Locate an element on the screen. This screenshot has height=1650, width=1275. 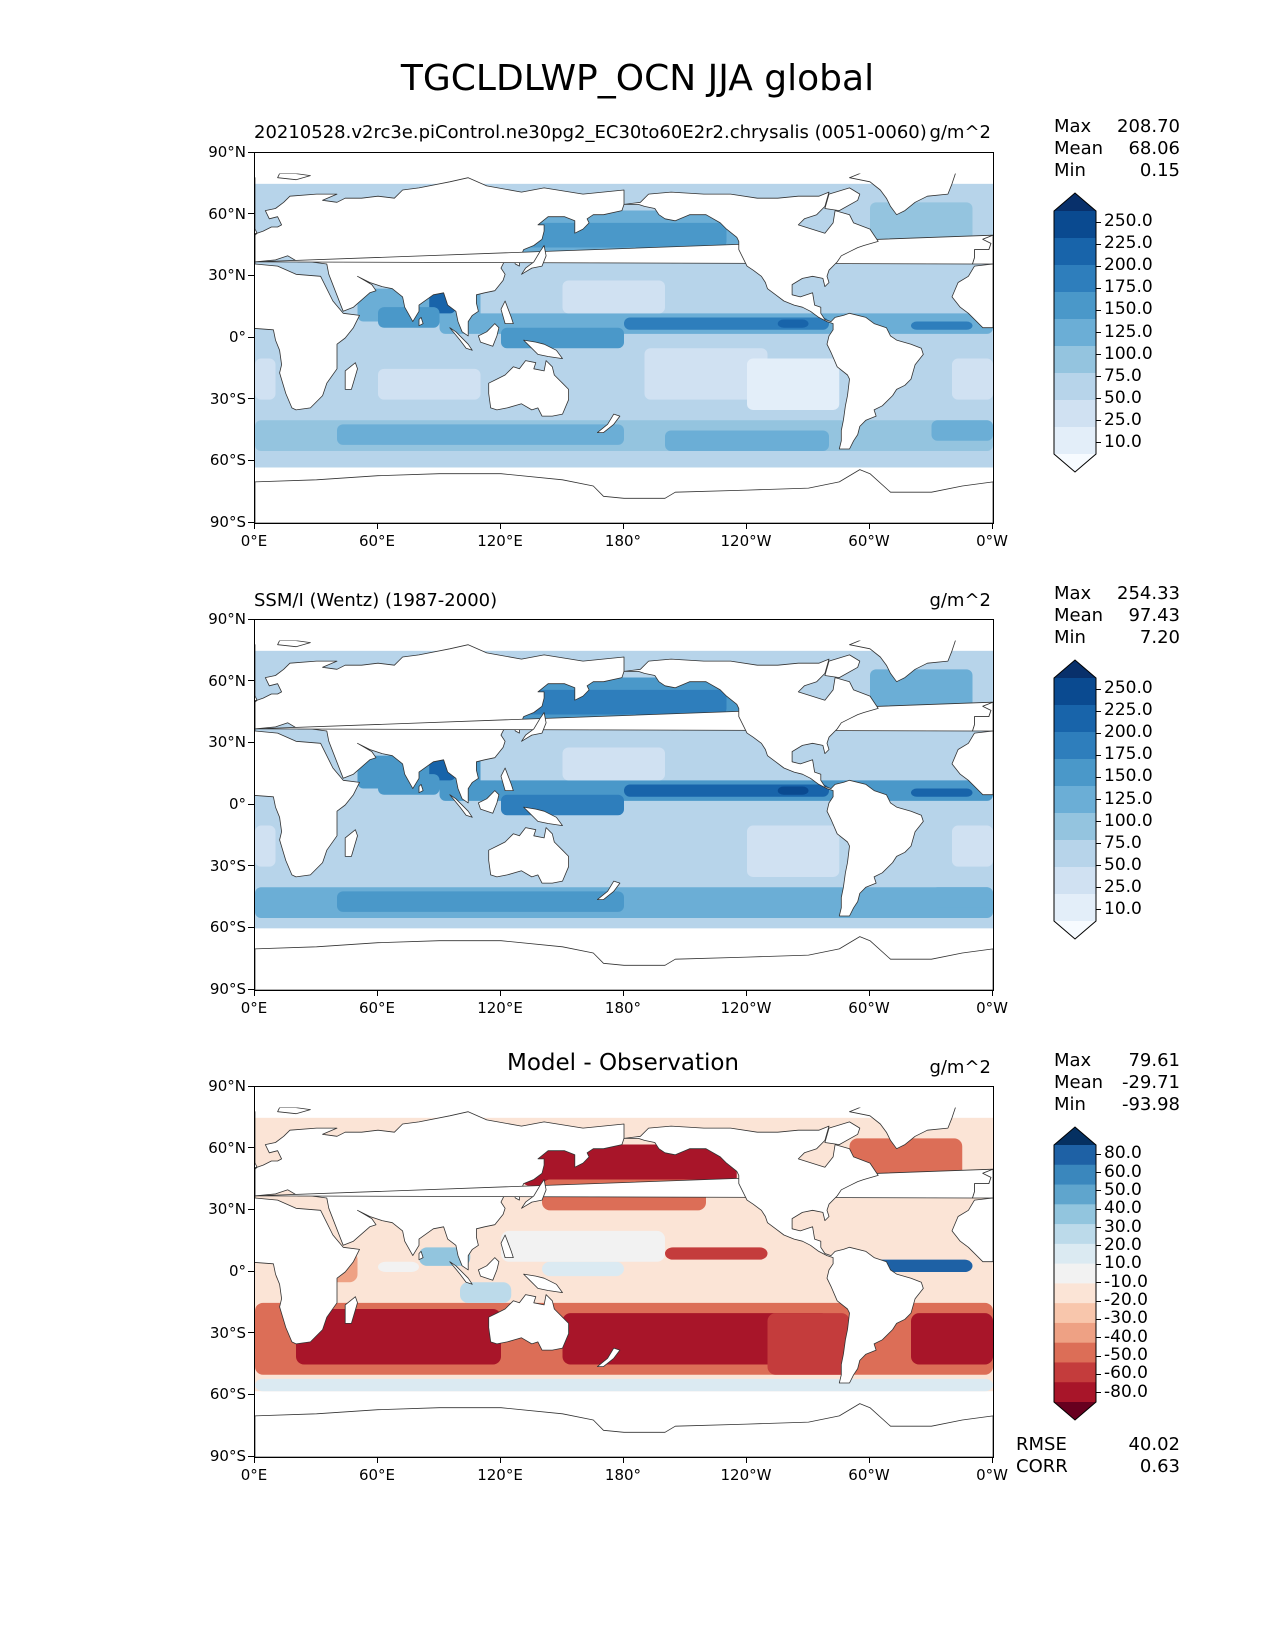
panel-title: SSM/I (Wentz) (1987-2000) is located at coordinates (376, 600).